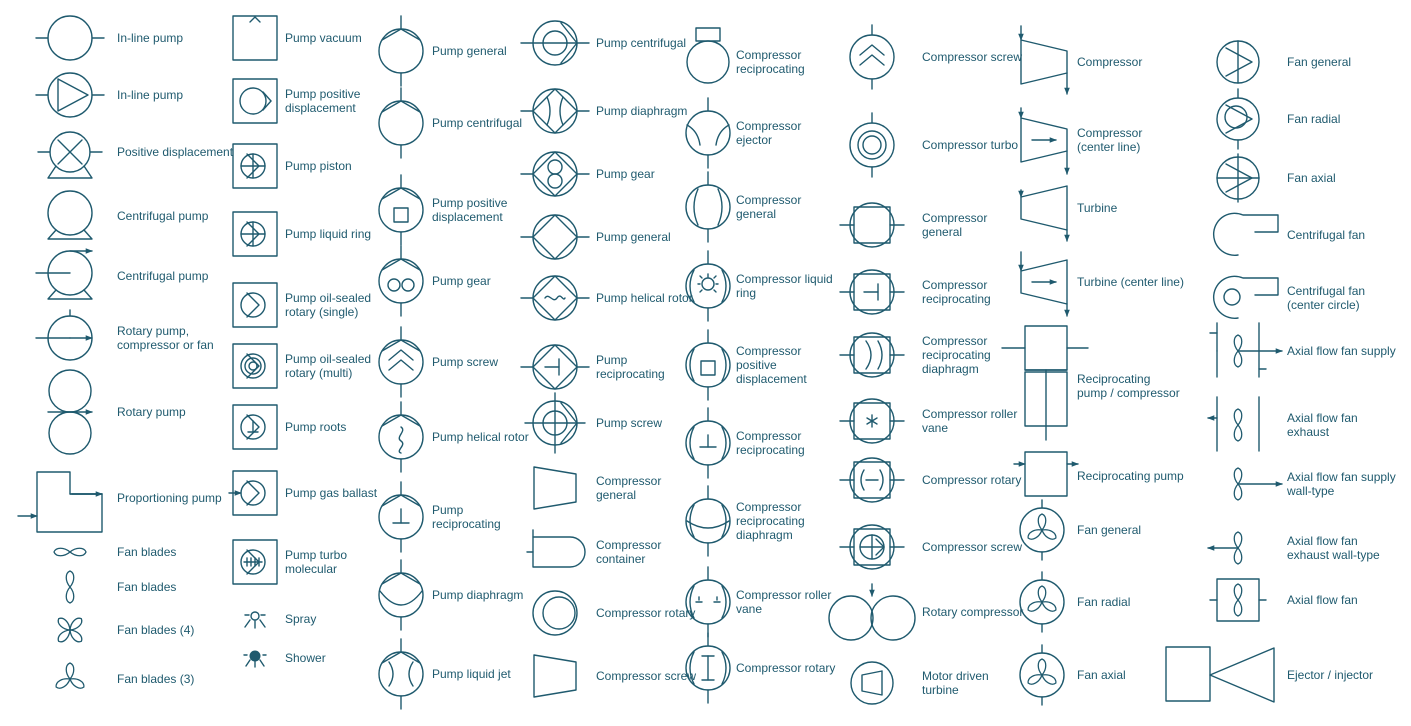 The width and height of the screenshot is (1411, 726). What do you see at coordinates (555, 111) in the screenshot?
I see `pump-diaphragm-diamond-icon` at bounding box center [555, 111].